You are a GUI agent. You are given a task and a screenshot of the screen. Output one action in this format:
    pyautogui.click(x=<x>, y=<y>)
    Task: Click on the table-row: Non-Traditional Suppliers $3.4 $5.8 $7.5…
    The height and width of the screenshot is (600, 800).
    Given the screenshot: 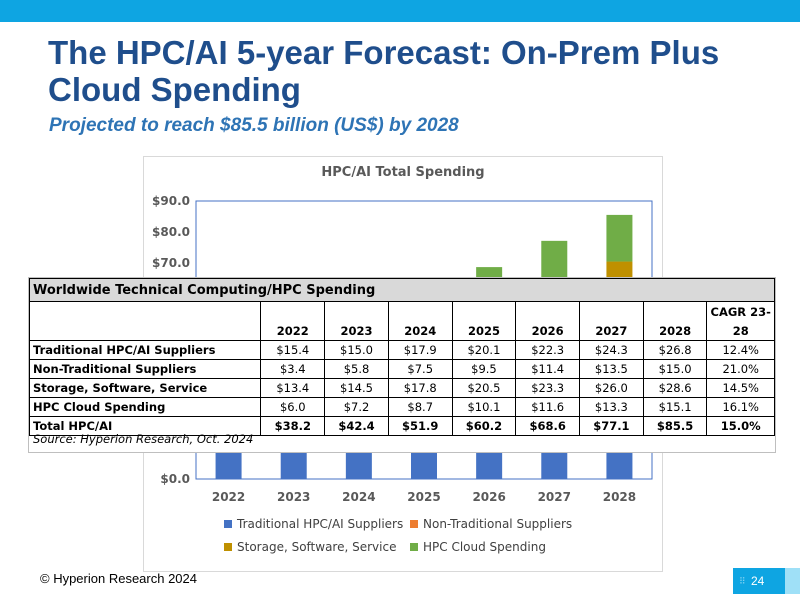 What is the action you would take?
    pyautogui.click(x=401, y=369)
    